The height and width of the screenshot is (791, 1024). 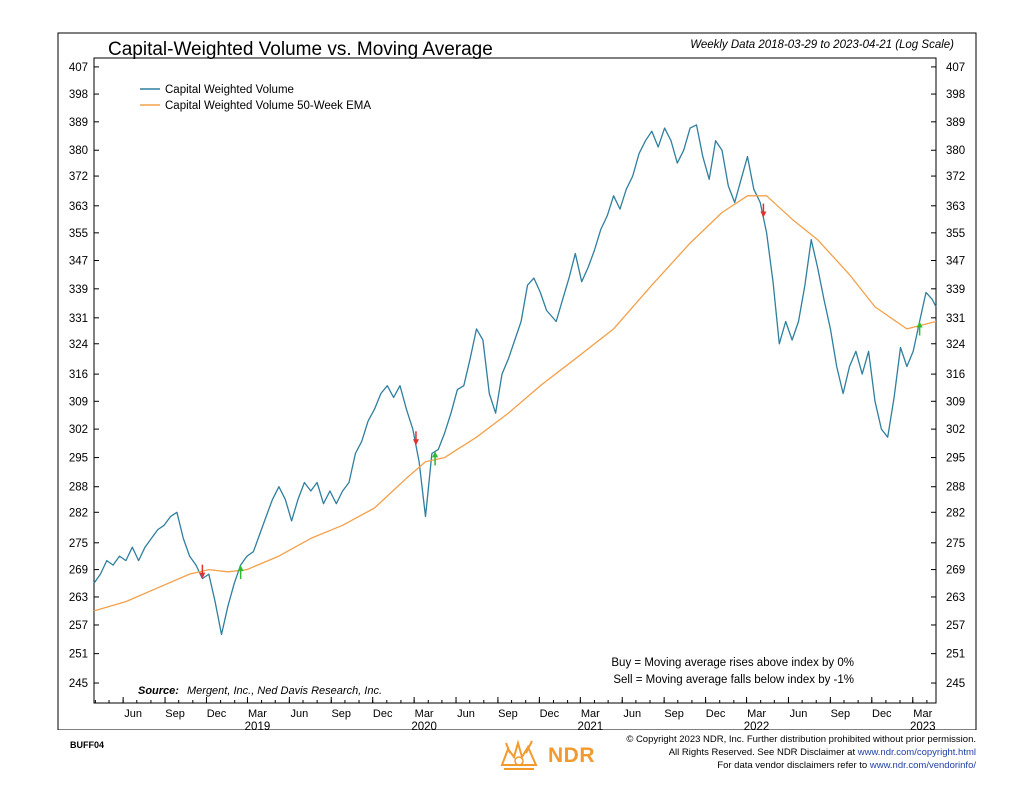 I want to click on y-tick-label-right: 282, so click(x=955, y=513).